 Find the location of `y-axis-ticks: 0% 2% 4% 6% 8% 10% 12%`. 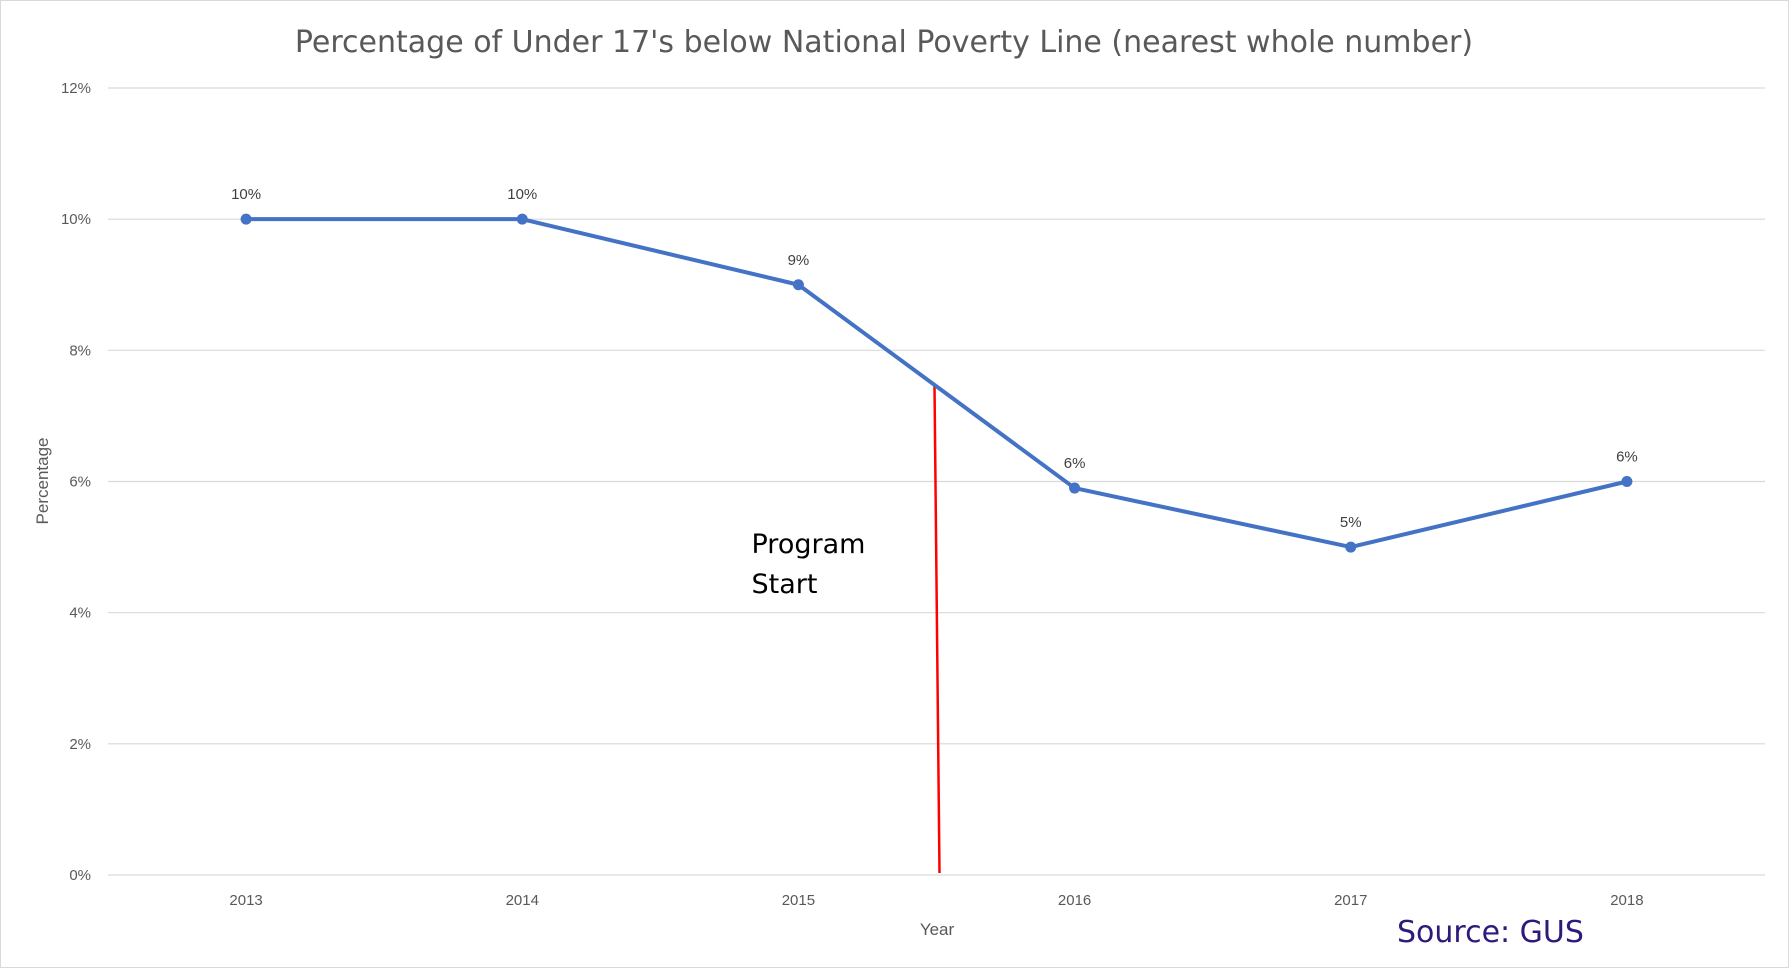

y-axis-ticks: 0% 2% 4% 6% 8% 10% 12% is located at coordinates (76, 482).